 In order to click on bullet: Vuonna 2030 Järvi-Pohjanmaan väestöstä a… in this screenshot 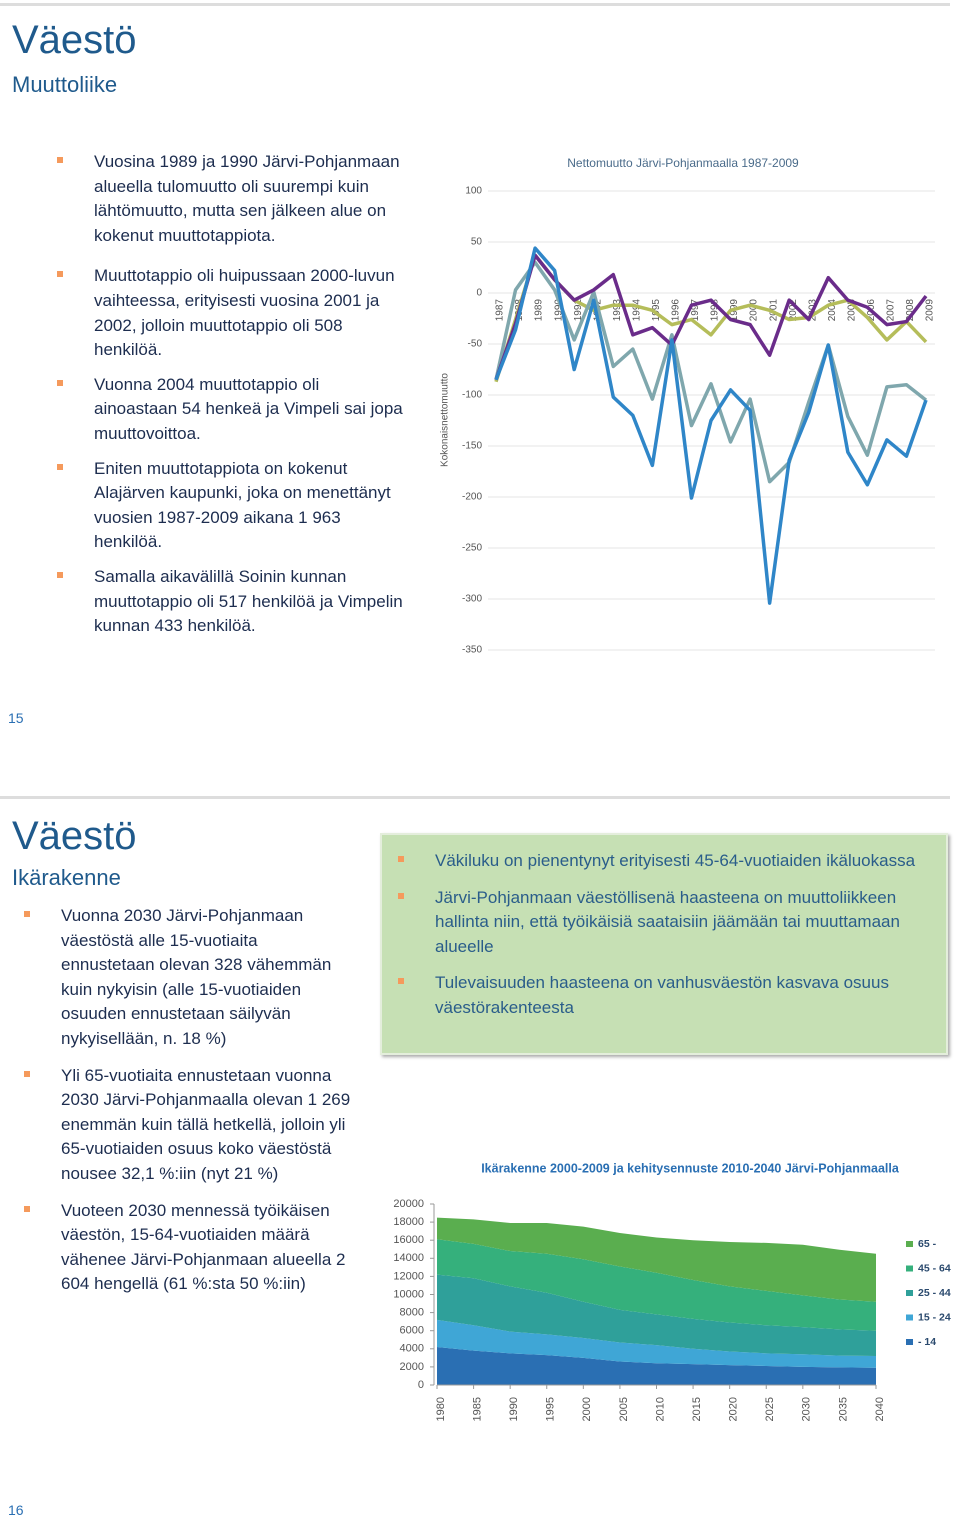, I will do `click(187, 978)`.